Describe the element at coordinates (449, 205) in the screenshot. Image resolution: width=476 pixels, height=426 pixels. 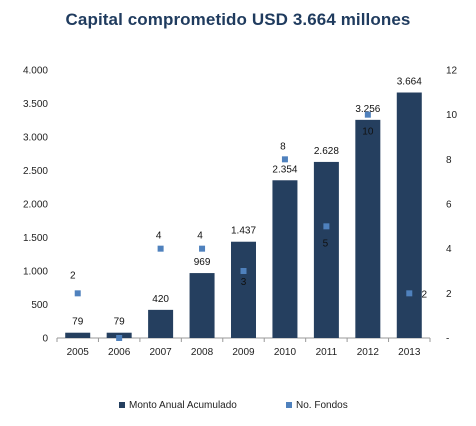
I see `y-right-tick-label: 6` at that location.